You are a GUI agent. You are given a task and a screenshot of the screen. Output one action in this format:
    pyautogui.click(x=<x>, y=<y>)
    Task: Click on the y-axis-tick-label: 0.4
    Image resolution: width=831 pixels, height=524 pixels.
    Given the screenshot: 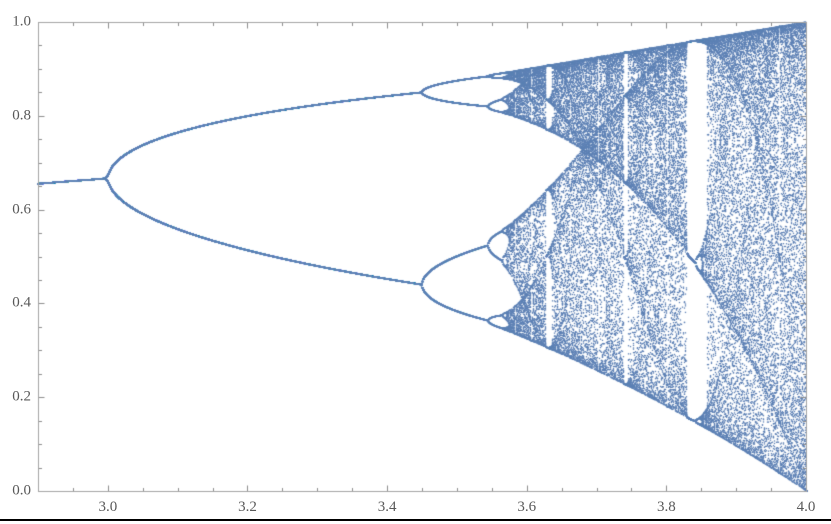 What is the action you would take?
    pyautogui.click(x=21, y=302)
    